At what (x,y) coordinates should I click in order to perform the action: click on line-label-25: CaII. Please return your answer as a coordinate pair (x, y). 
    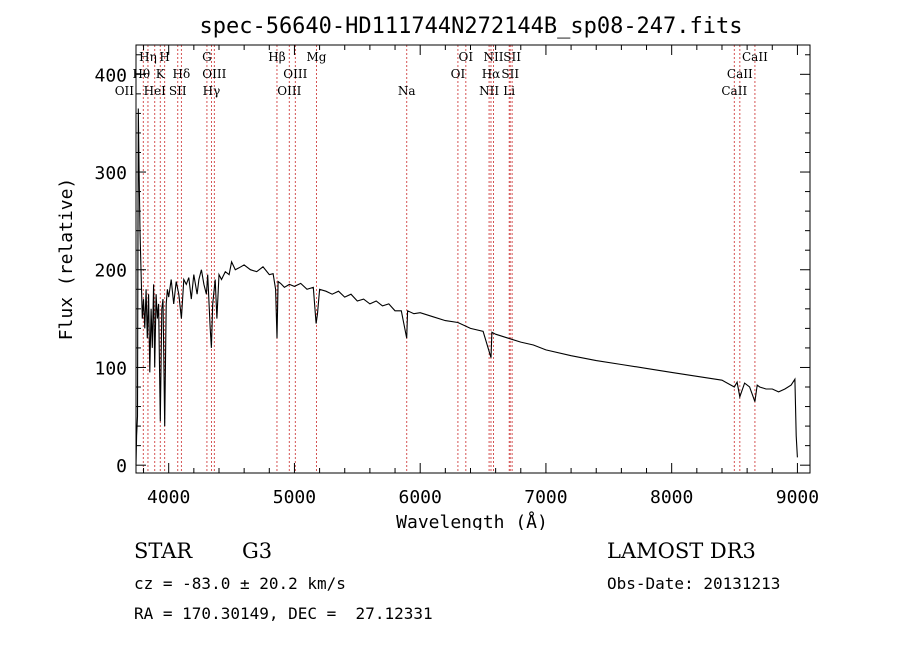
    Looking at the image, I should click on (740, 74).